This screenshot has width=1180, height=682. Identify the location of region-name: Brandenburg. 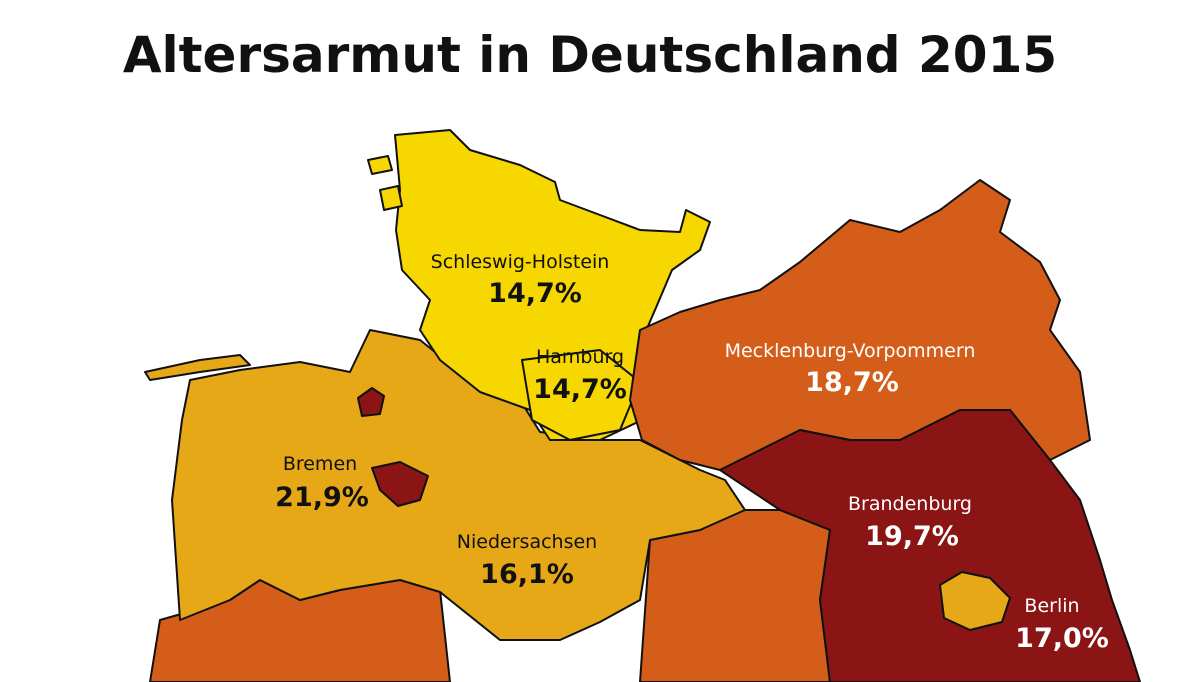
(910, 504).